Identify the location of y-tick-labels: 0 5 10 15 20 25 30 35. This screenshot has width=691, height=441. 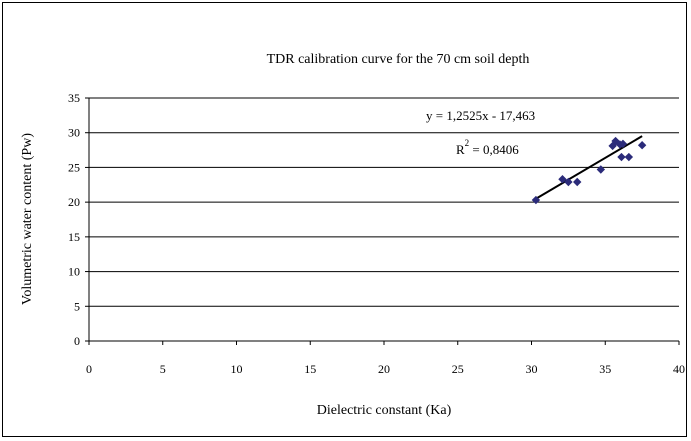
(74, 219).